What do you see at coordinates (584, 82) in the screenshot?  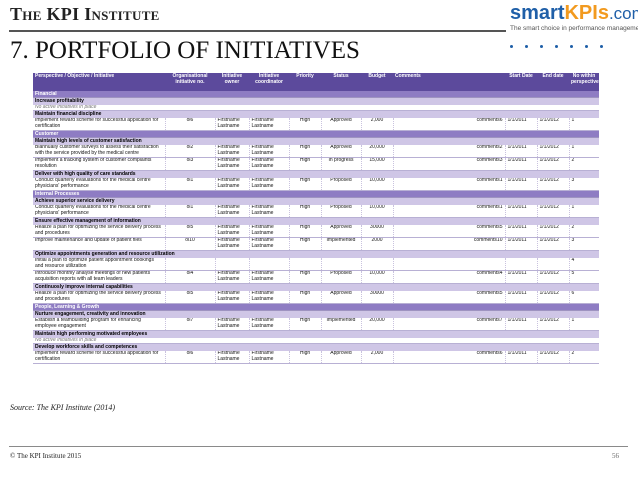 I see `column-header: No within perspective` at bounding box center [584, 82].